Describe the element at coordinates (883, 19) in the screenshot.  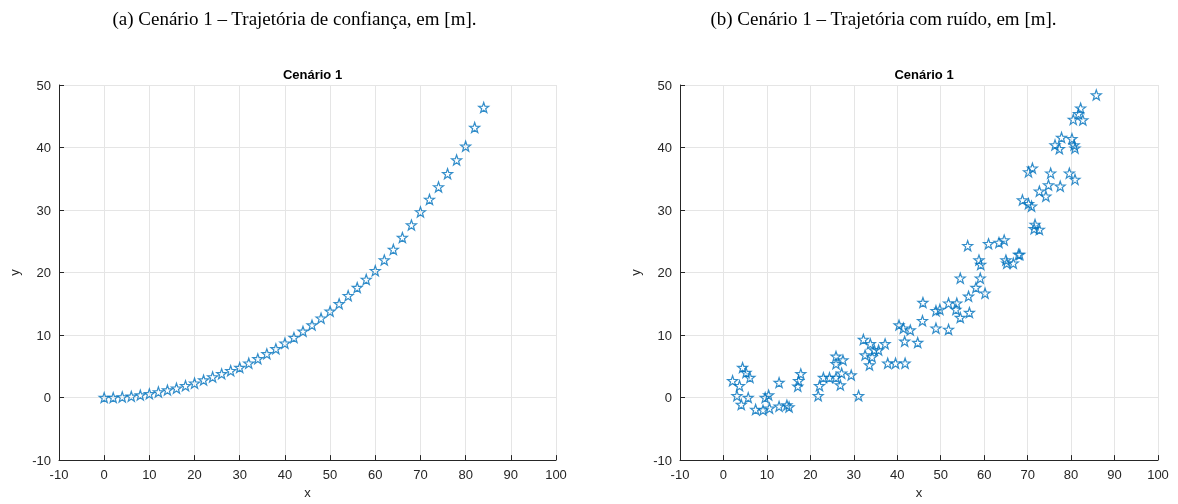
I see `text: (b) Cenário 1 – Trajetória com ruído, em [m].` at that location.